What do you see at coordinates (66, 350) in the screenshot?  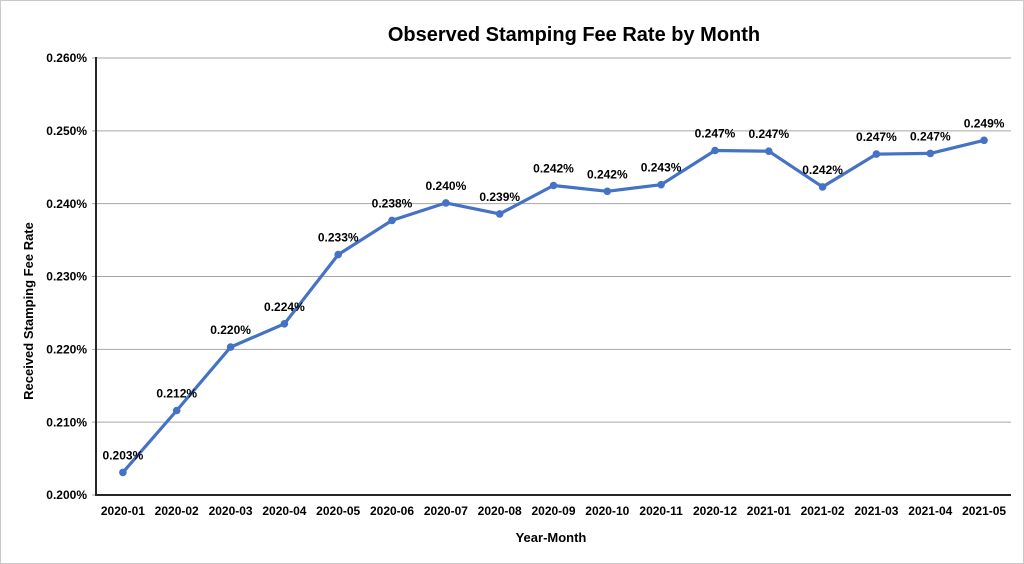 I see `y-tick-label: 0.220%` at bounding box center [66, 350].